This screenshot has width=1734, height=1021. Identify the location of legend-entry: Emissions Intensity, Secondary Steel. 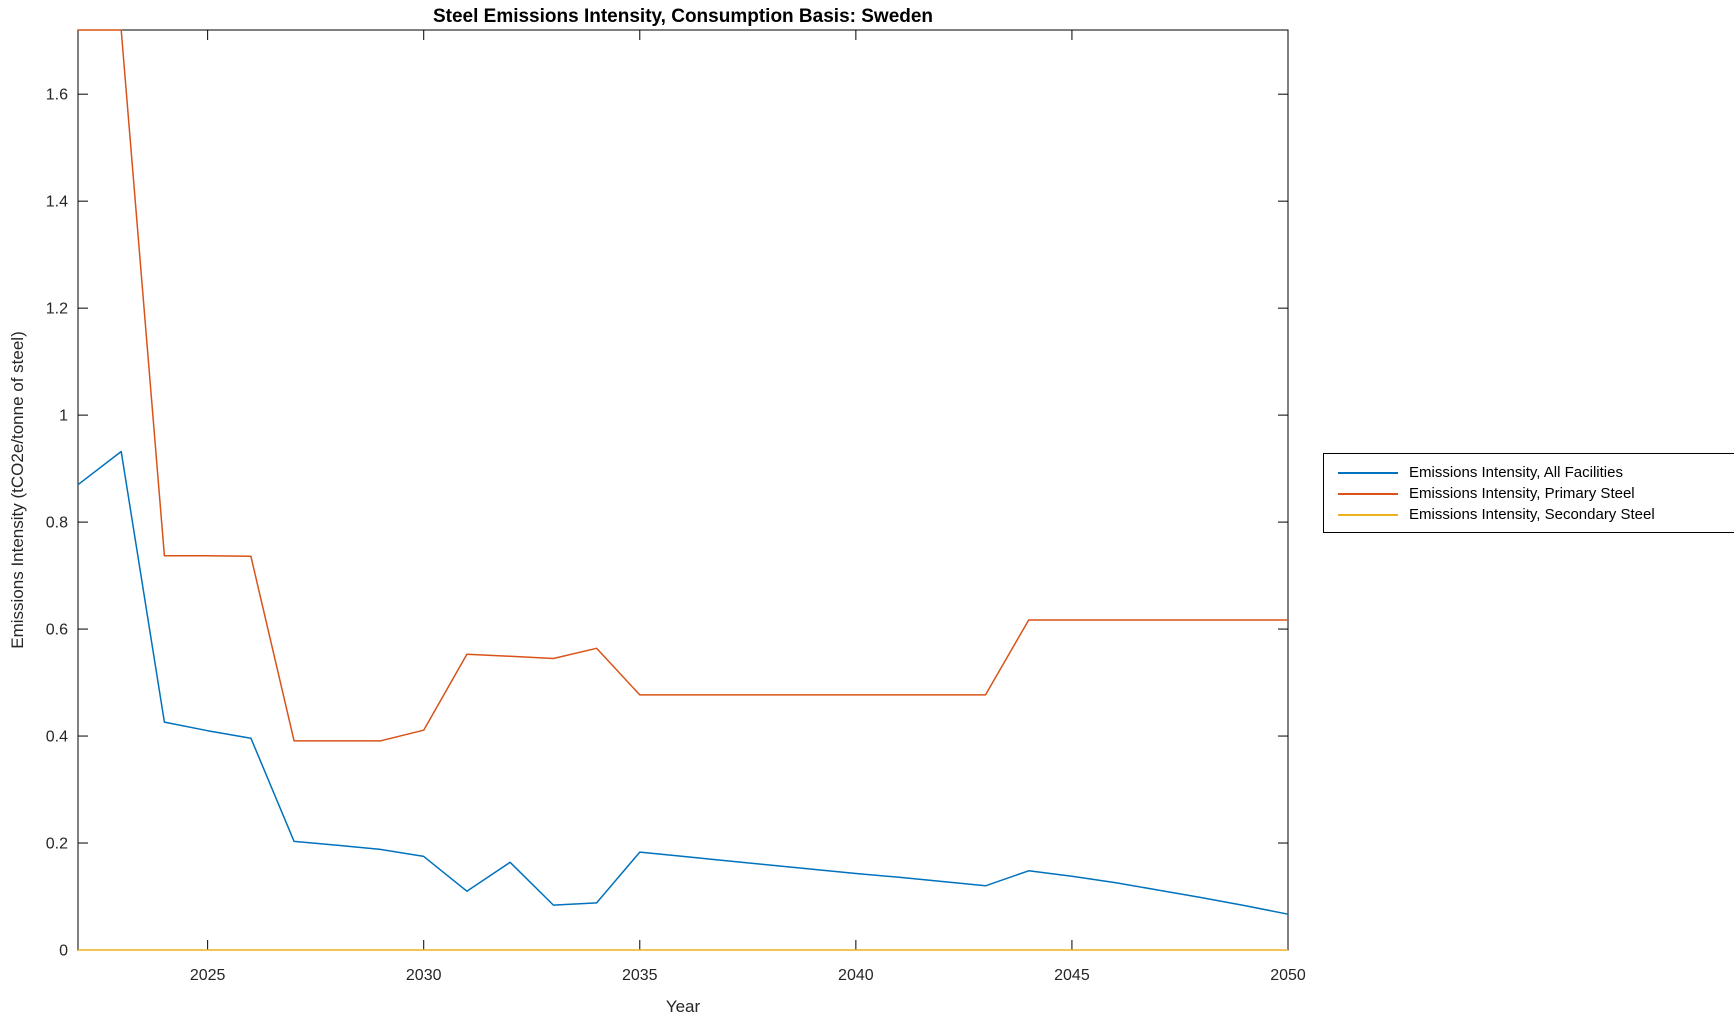
(1534, 514).